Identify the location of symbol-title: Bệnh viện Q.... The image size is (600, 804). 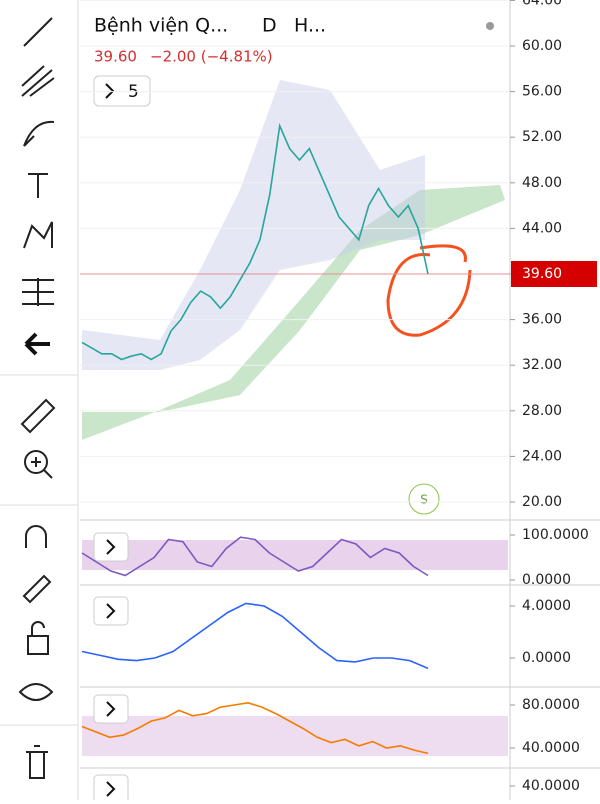
(161, 26).